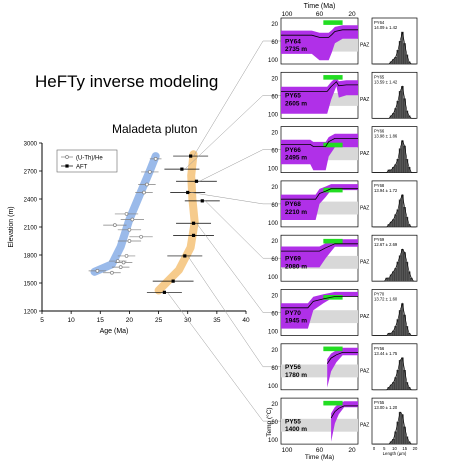 This screenshot has width=450, height=468. What do you see at coordinates (31, 145) in the screenshot?
I see `y-tick-label: 3000` at bounding box center [31, 145].